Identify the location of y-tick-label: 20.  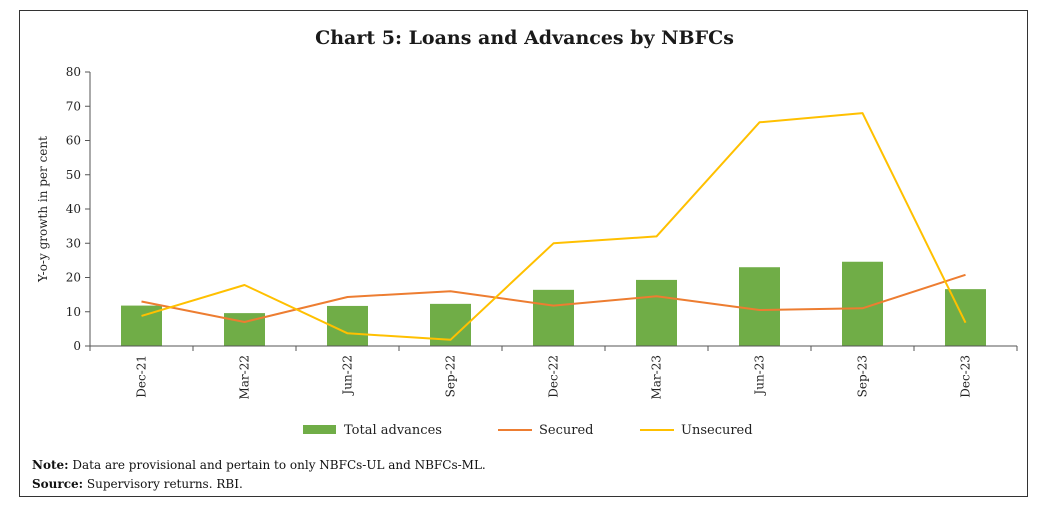
(73, 278).